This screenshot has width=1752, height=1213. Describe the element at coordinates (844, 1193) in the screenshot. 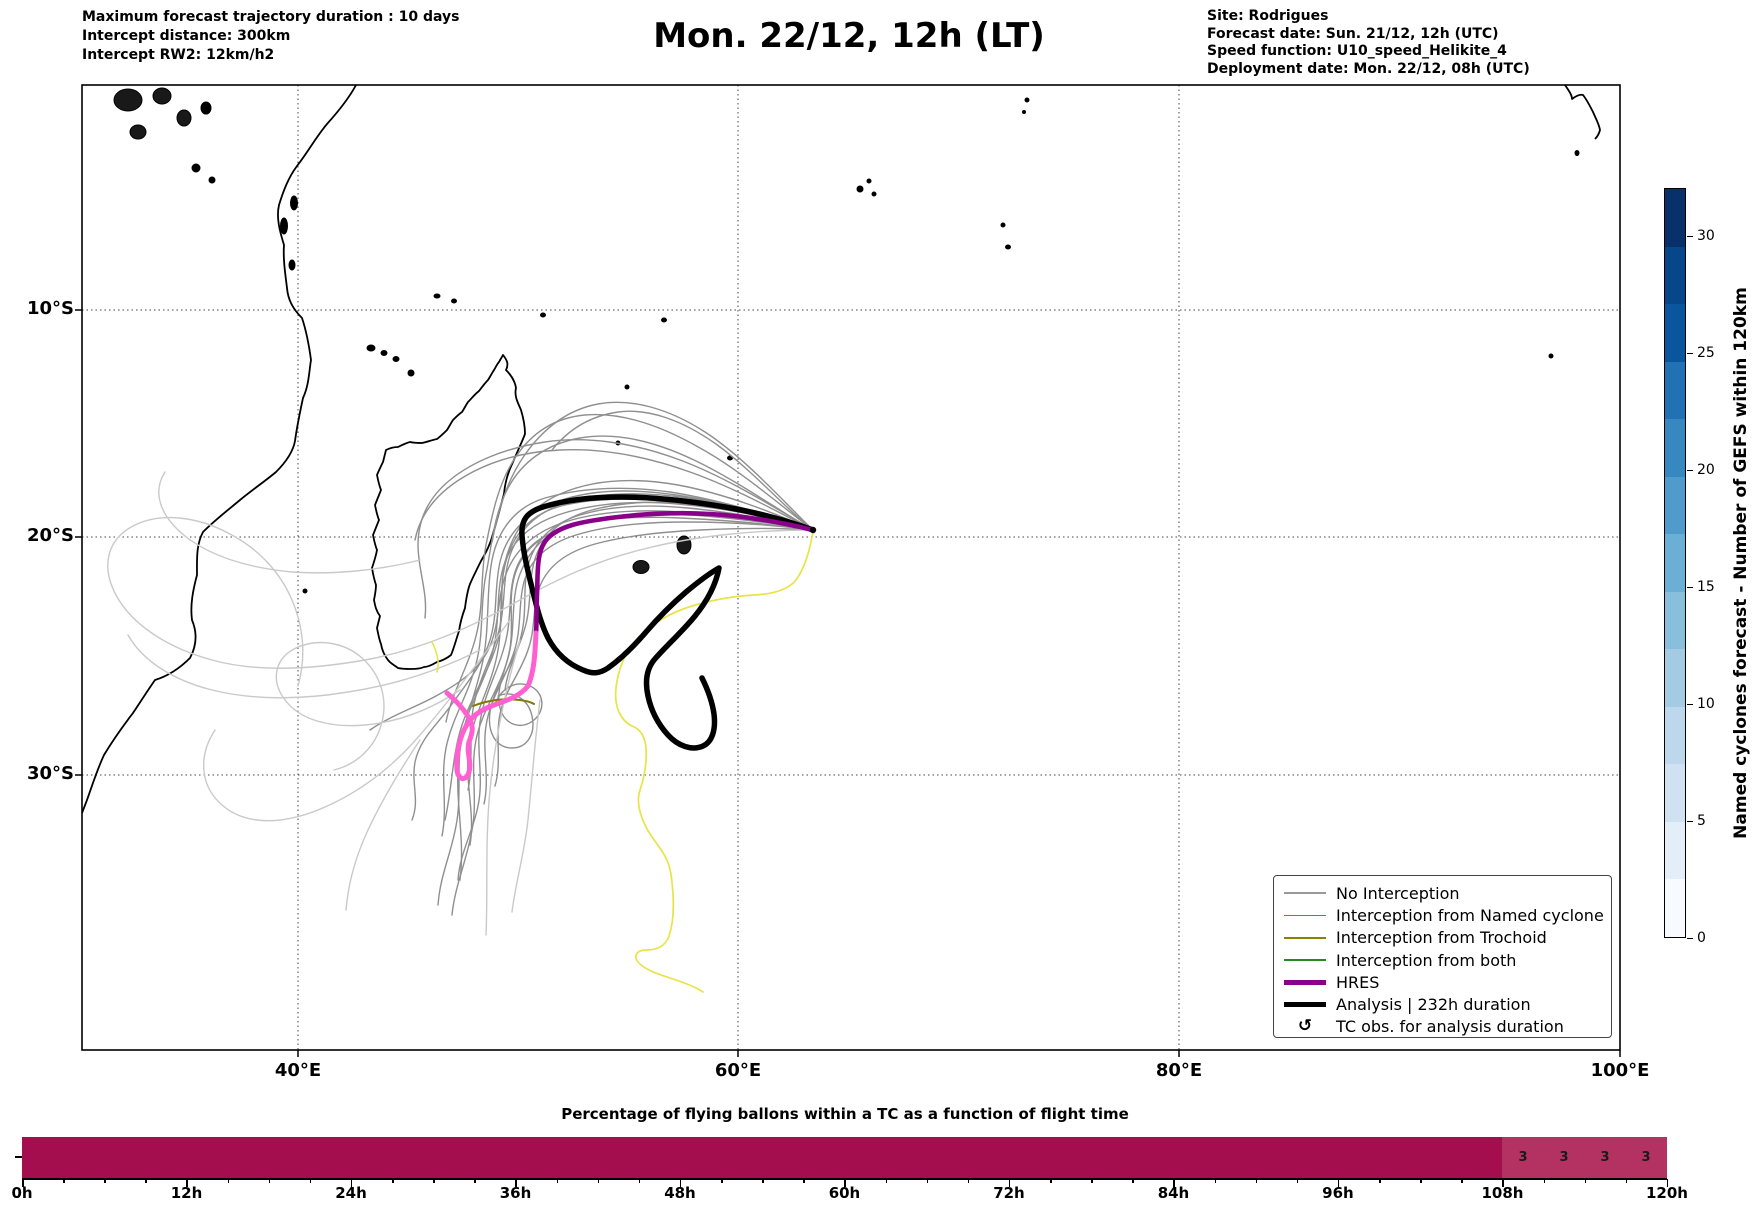

I see `bar-tick-label: 60h` at that location.